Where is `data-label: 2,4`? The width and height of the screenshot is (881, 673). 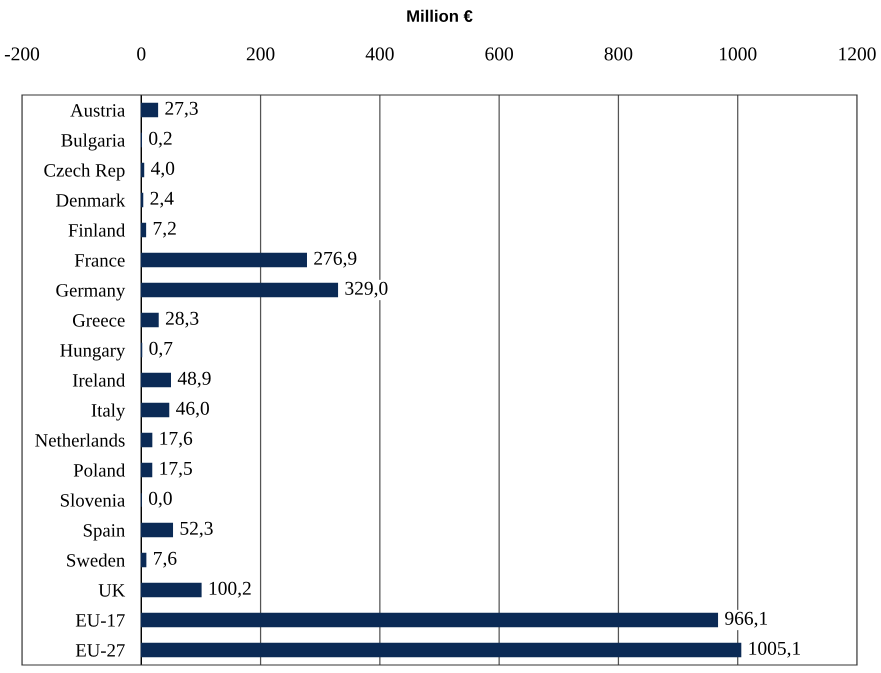 data-label: 2,4 is located at coordinates (162, 200).